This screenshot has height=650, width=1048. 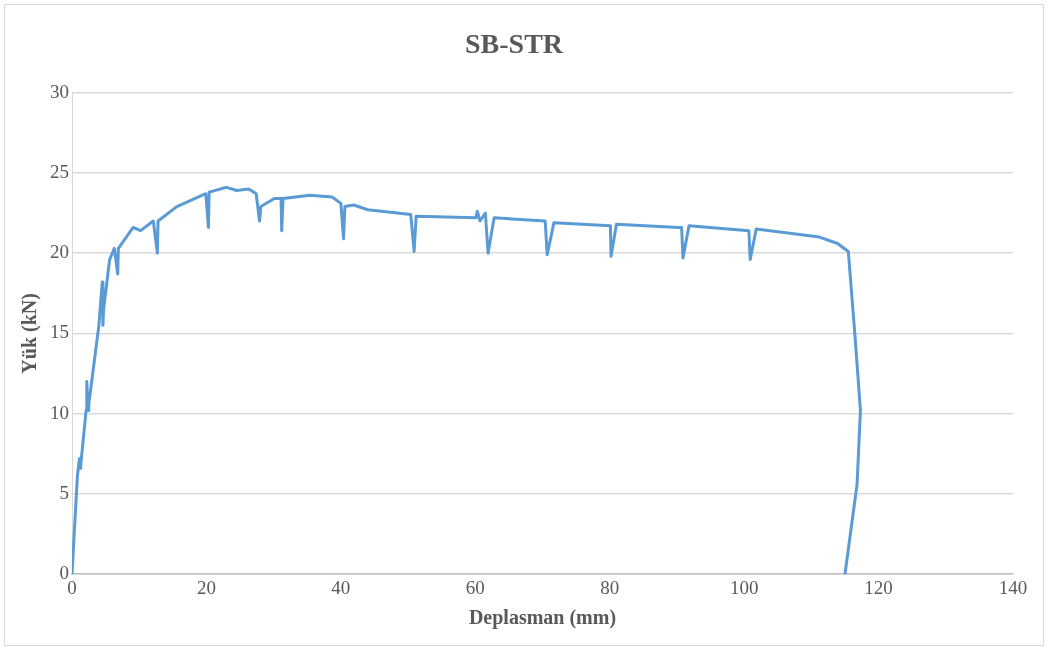 What do you see at coordinates (64, 492) in the screenshot?
I see `y-tick-label: 5` at bounding box center [64, 492].